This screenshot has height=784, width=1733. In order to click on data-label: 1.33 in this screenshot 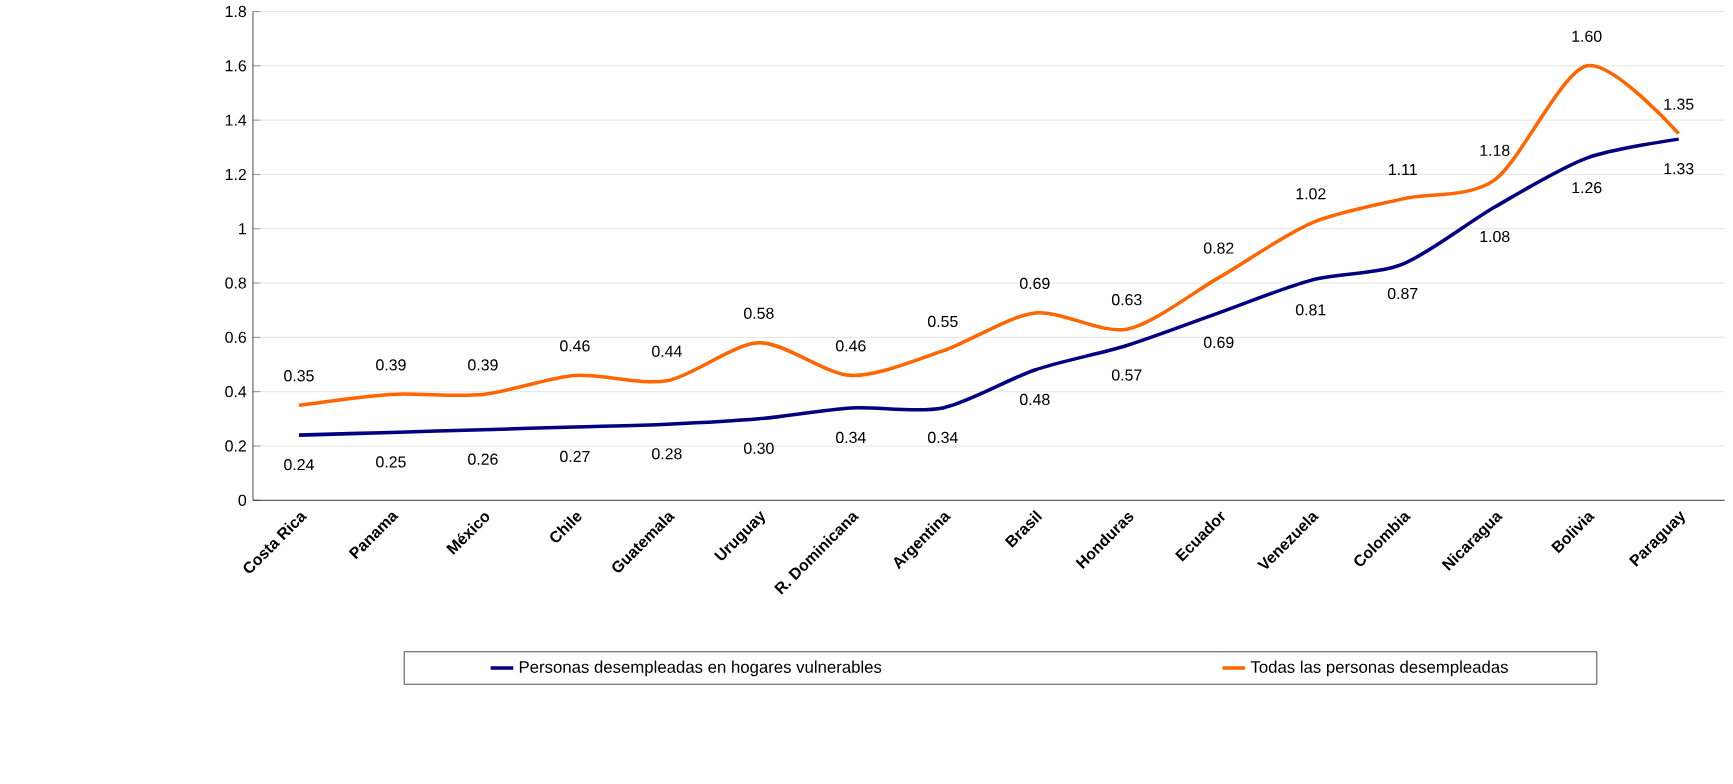, I will do `click(1679, 168)`.